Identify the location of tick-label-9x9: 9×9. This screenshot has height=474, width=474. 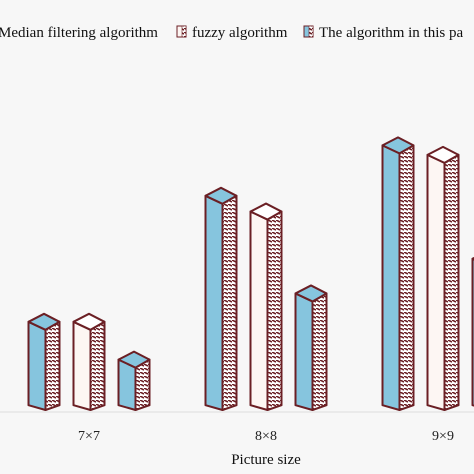
(443, 436).